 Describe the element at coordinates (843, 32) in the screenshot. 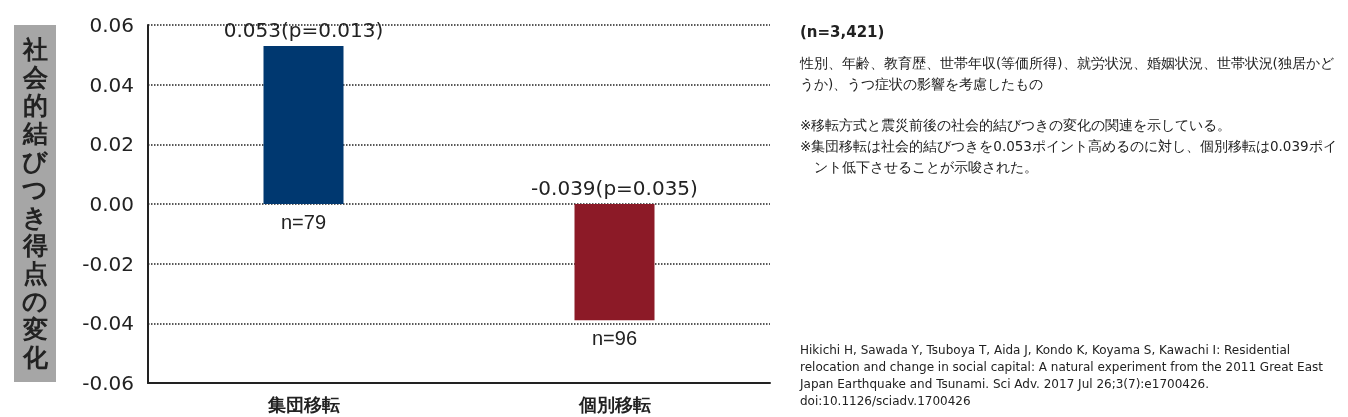

I see `text: (n=3,421)` at that location.